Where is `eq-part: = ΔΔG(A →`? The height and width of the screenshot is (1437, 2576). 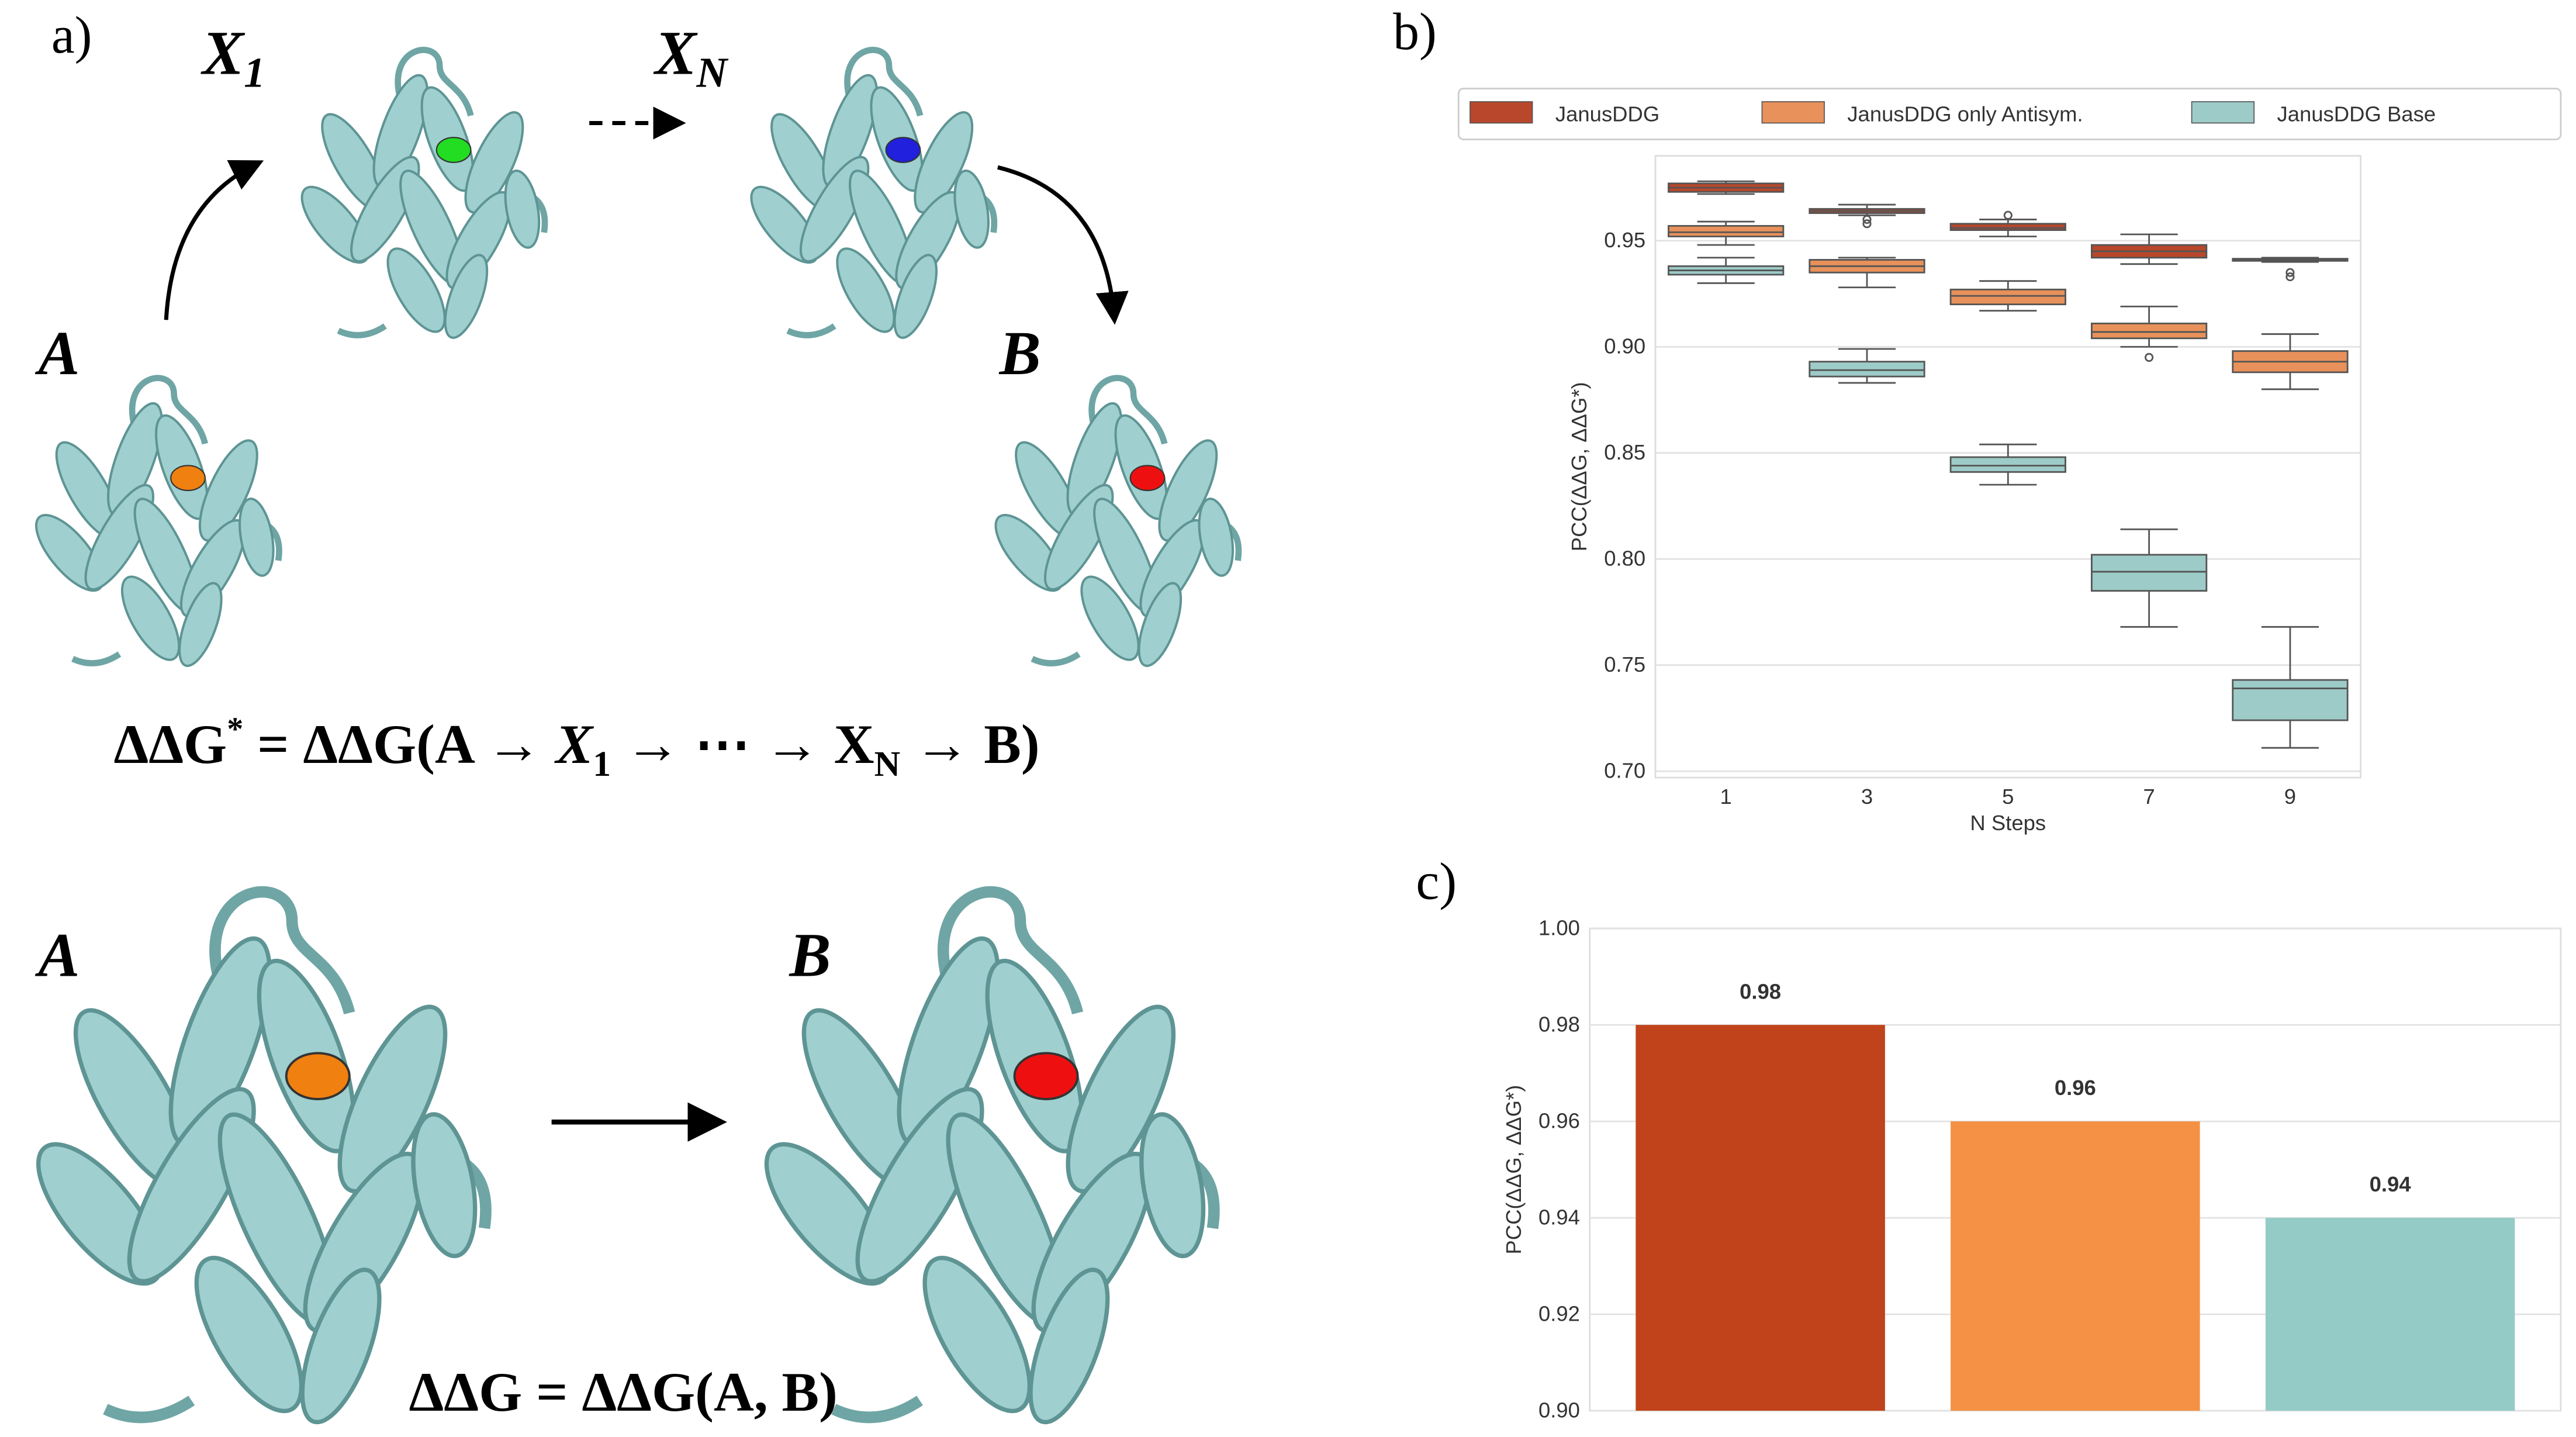
eq-part: = ΔΔG(A → is located at coordinates (399, 744).